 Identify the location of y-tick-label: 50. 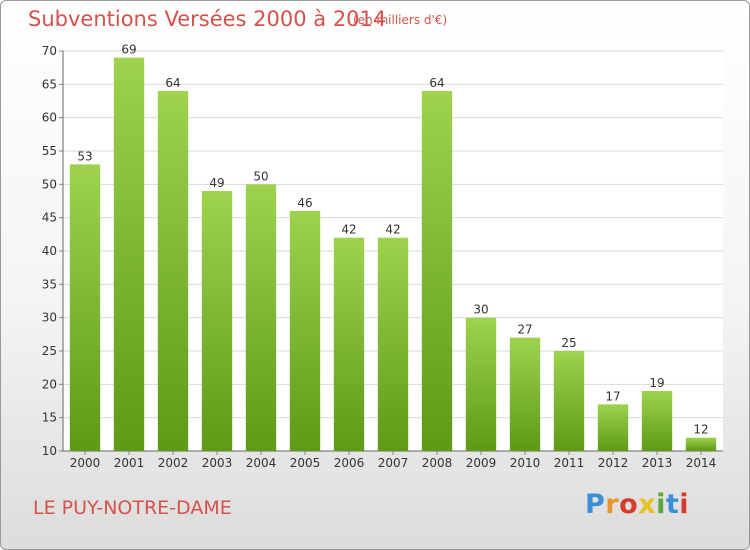
(49, 184).